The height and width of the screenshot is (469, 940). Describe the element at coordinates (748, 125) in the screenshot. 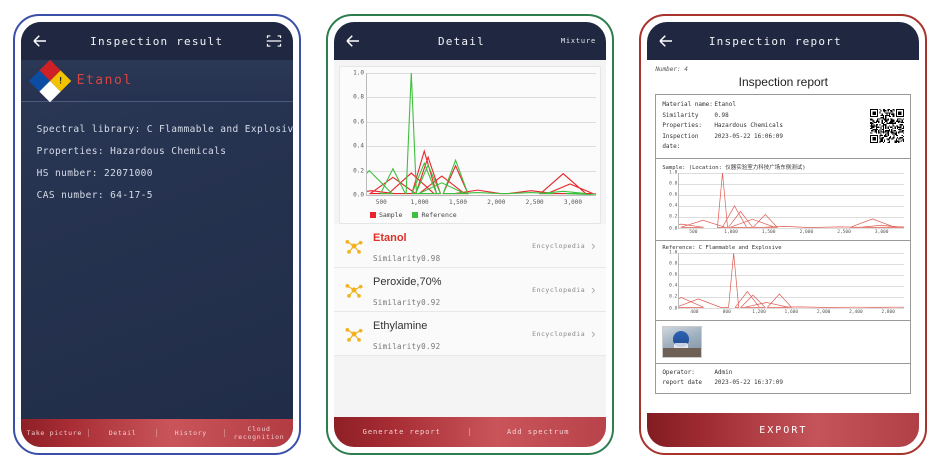

I see `field-value: Hazardous Chemicals` at that location.